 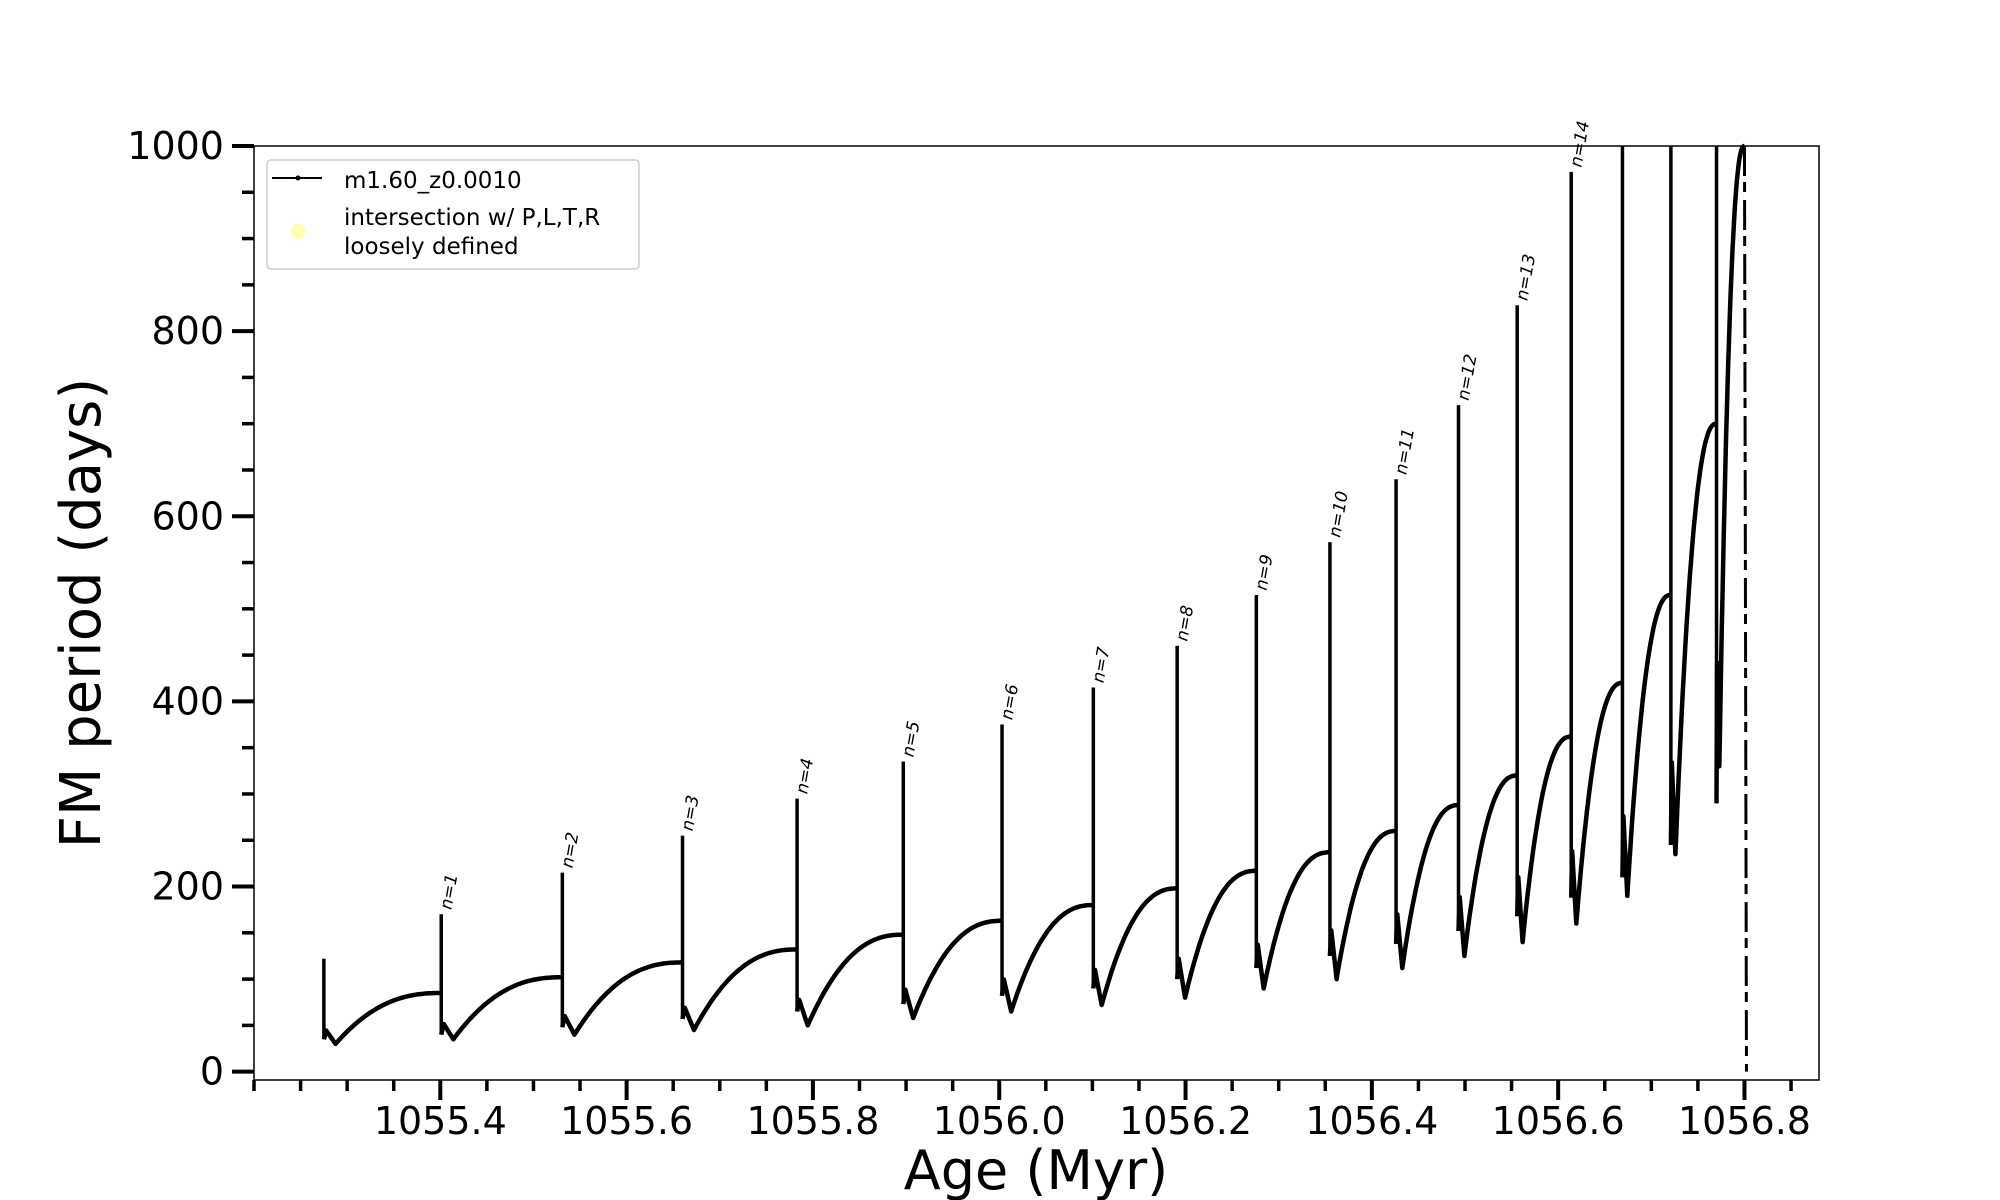 What do you see at coordinates (1371, 1121) in the screenshot?
I see `x-tick-label: 1056.4` at bounding box center [1371, 1121].